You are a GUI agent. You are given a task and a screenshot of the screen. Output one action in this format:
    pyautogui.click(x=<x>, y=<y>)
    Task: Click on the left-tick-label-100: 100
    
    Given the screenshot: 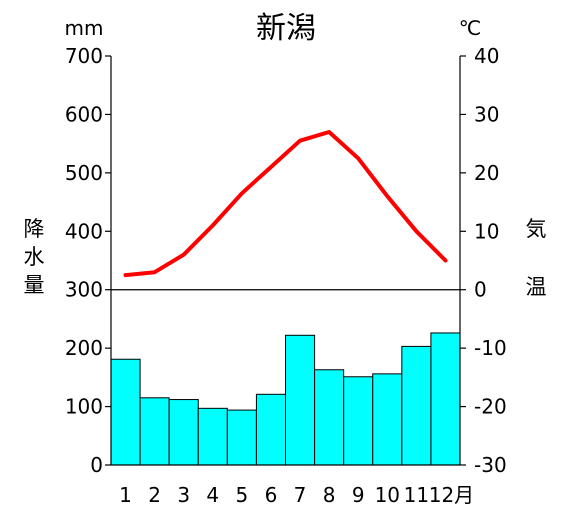 What is the action you would take?
    pyautogui.click(x=84, y=407)
    